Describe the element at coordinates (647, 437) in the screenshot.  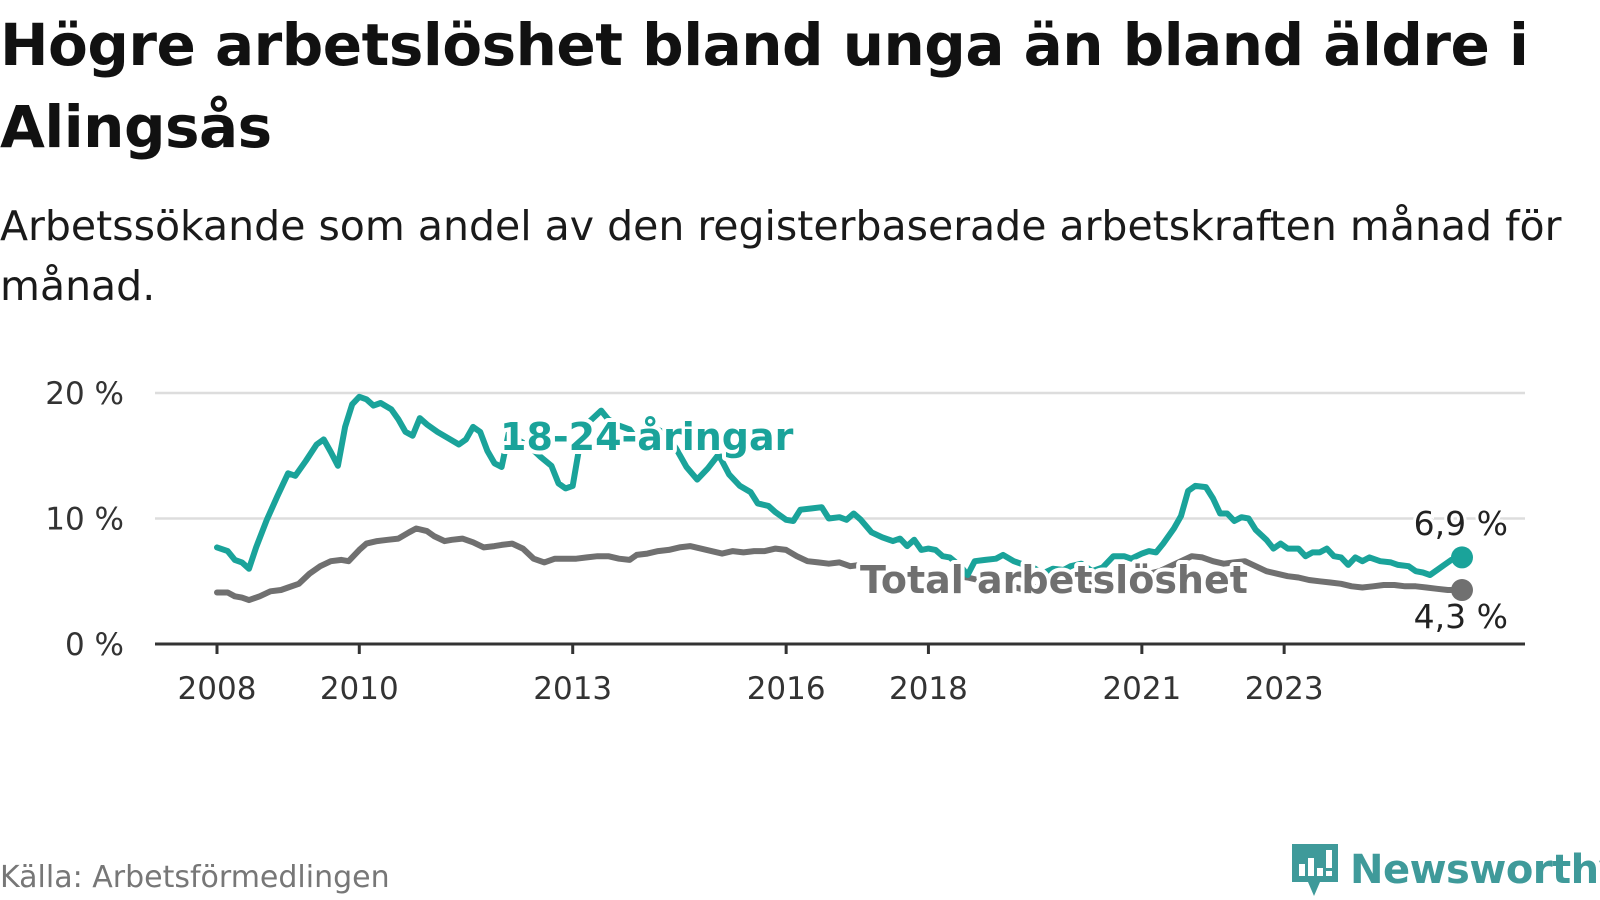
I see `series-label-youth: 18-24-åringar` at that location.